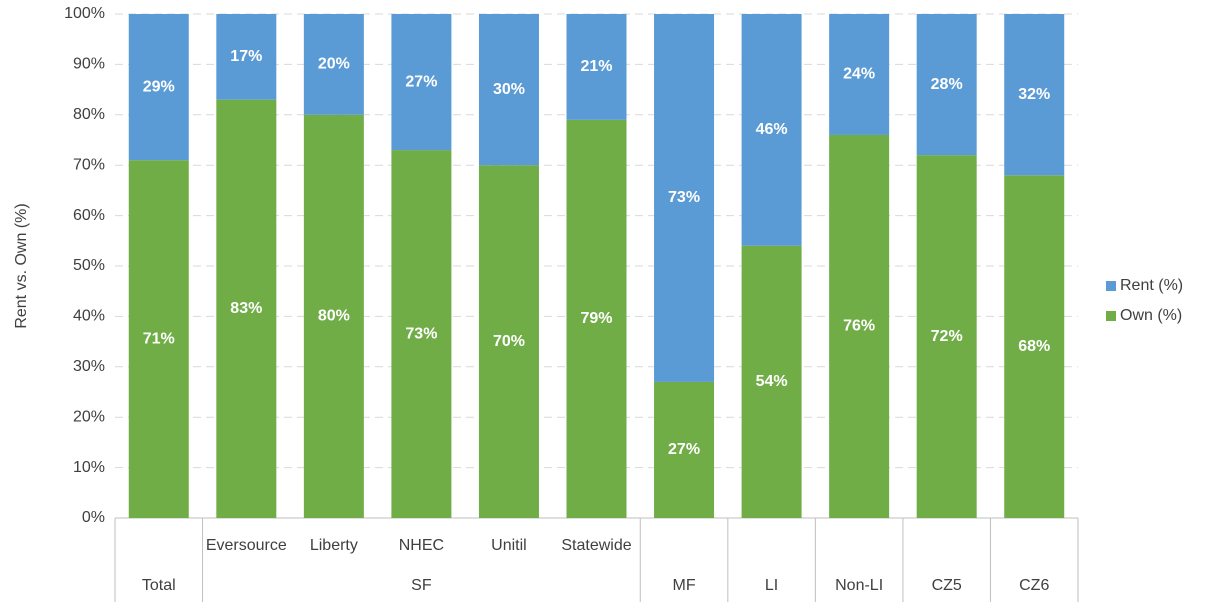 The width and height of the screenshot is (1214, 602). Describe the element at coordinates (159, 585) in the screenshot. I see `group-label: Total` at that location.